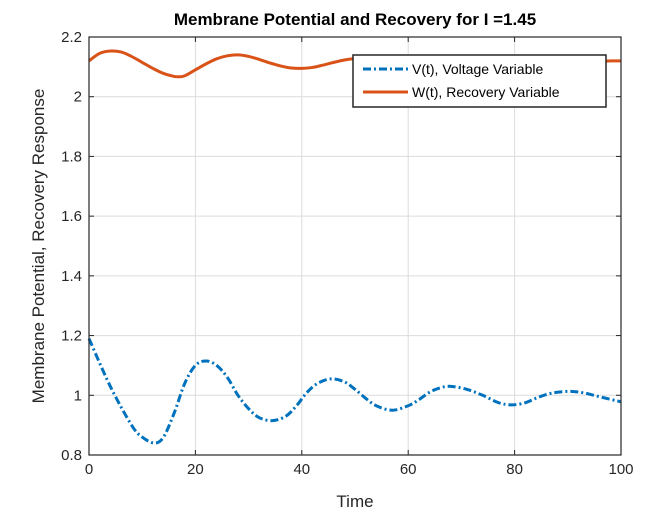 The height and width of the screenshot is (513, 650). I want to click on legend-box, so click(479, 81).